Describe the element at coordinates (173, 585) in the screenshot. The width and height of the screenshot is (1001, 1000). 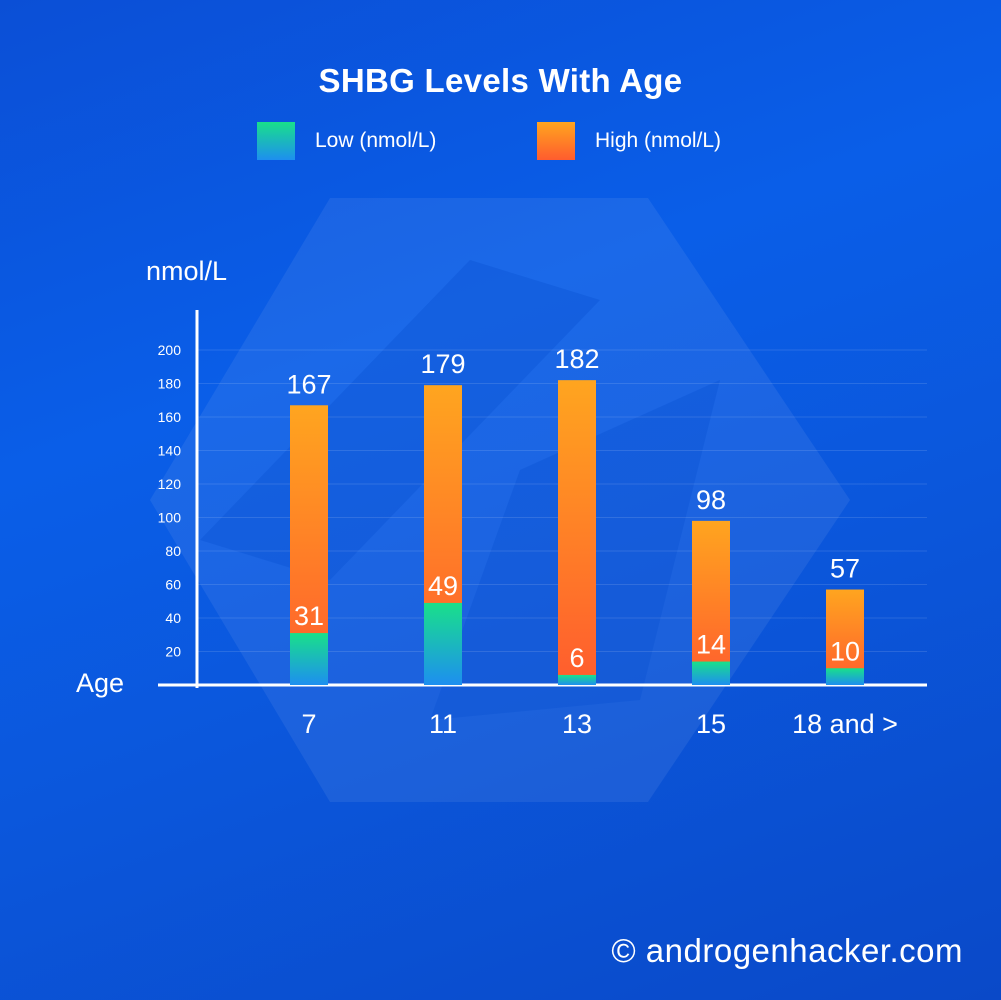
I see `y-tick-label: 60` at that location.